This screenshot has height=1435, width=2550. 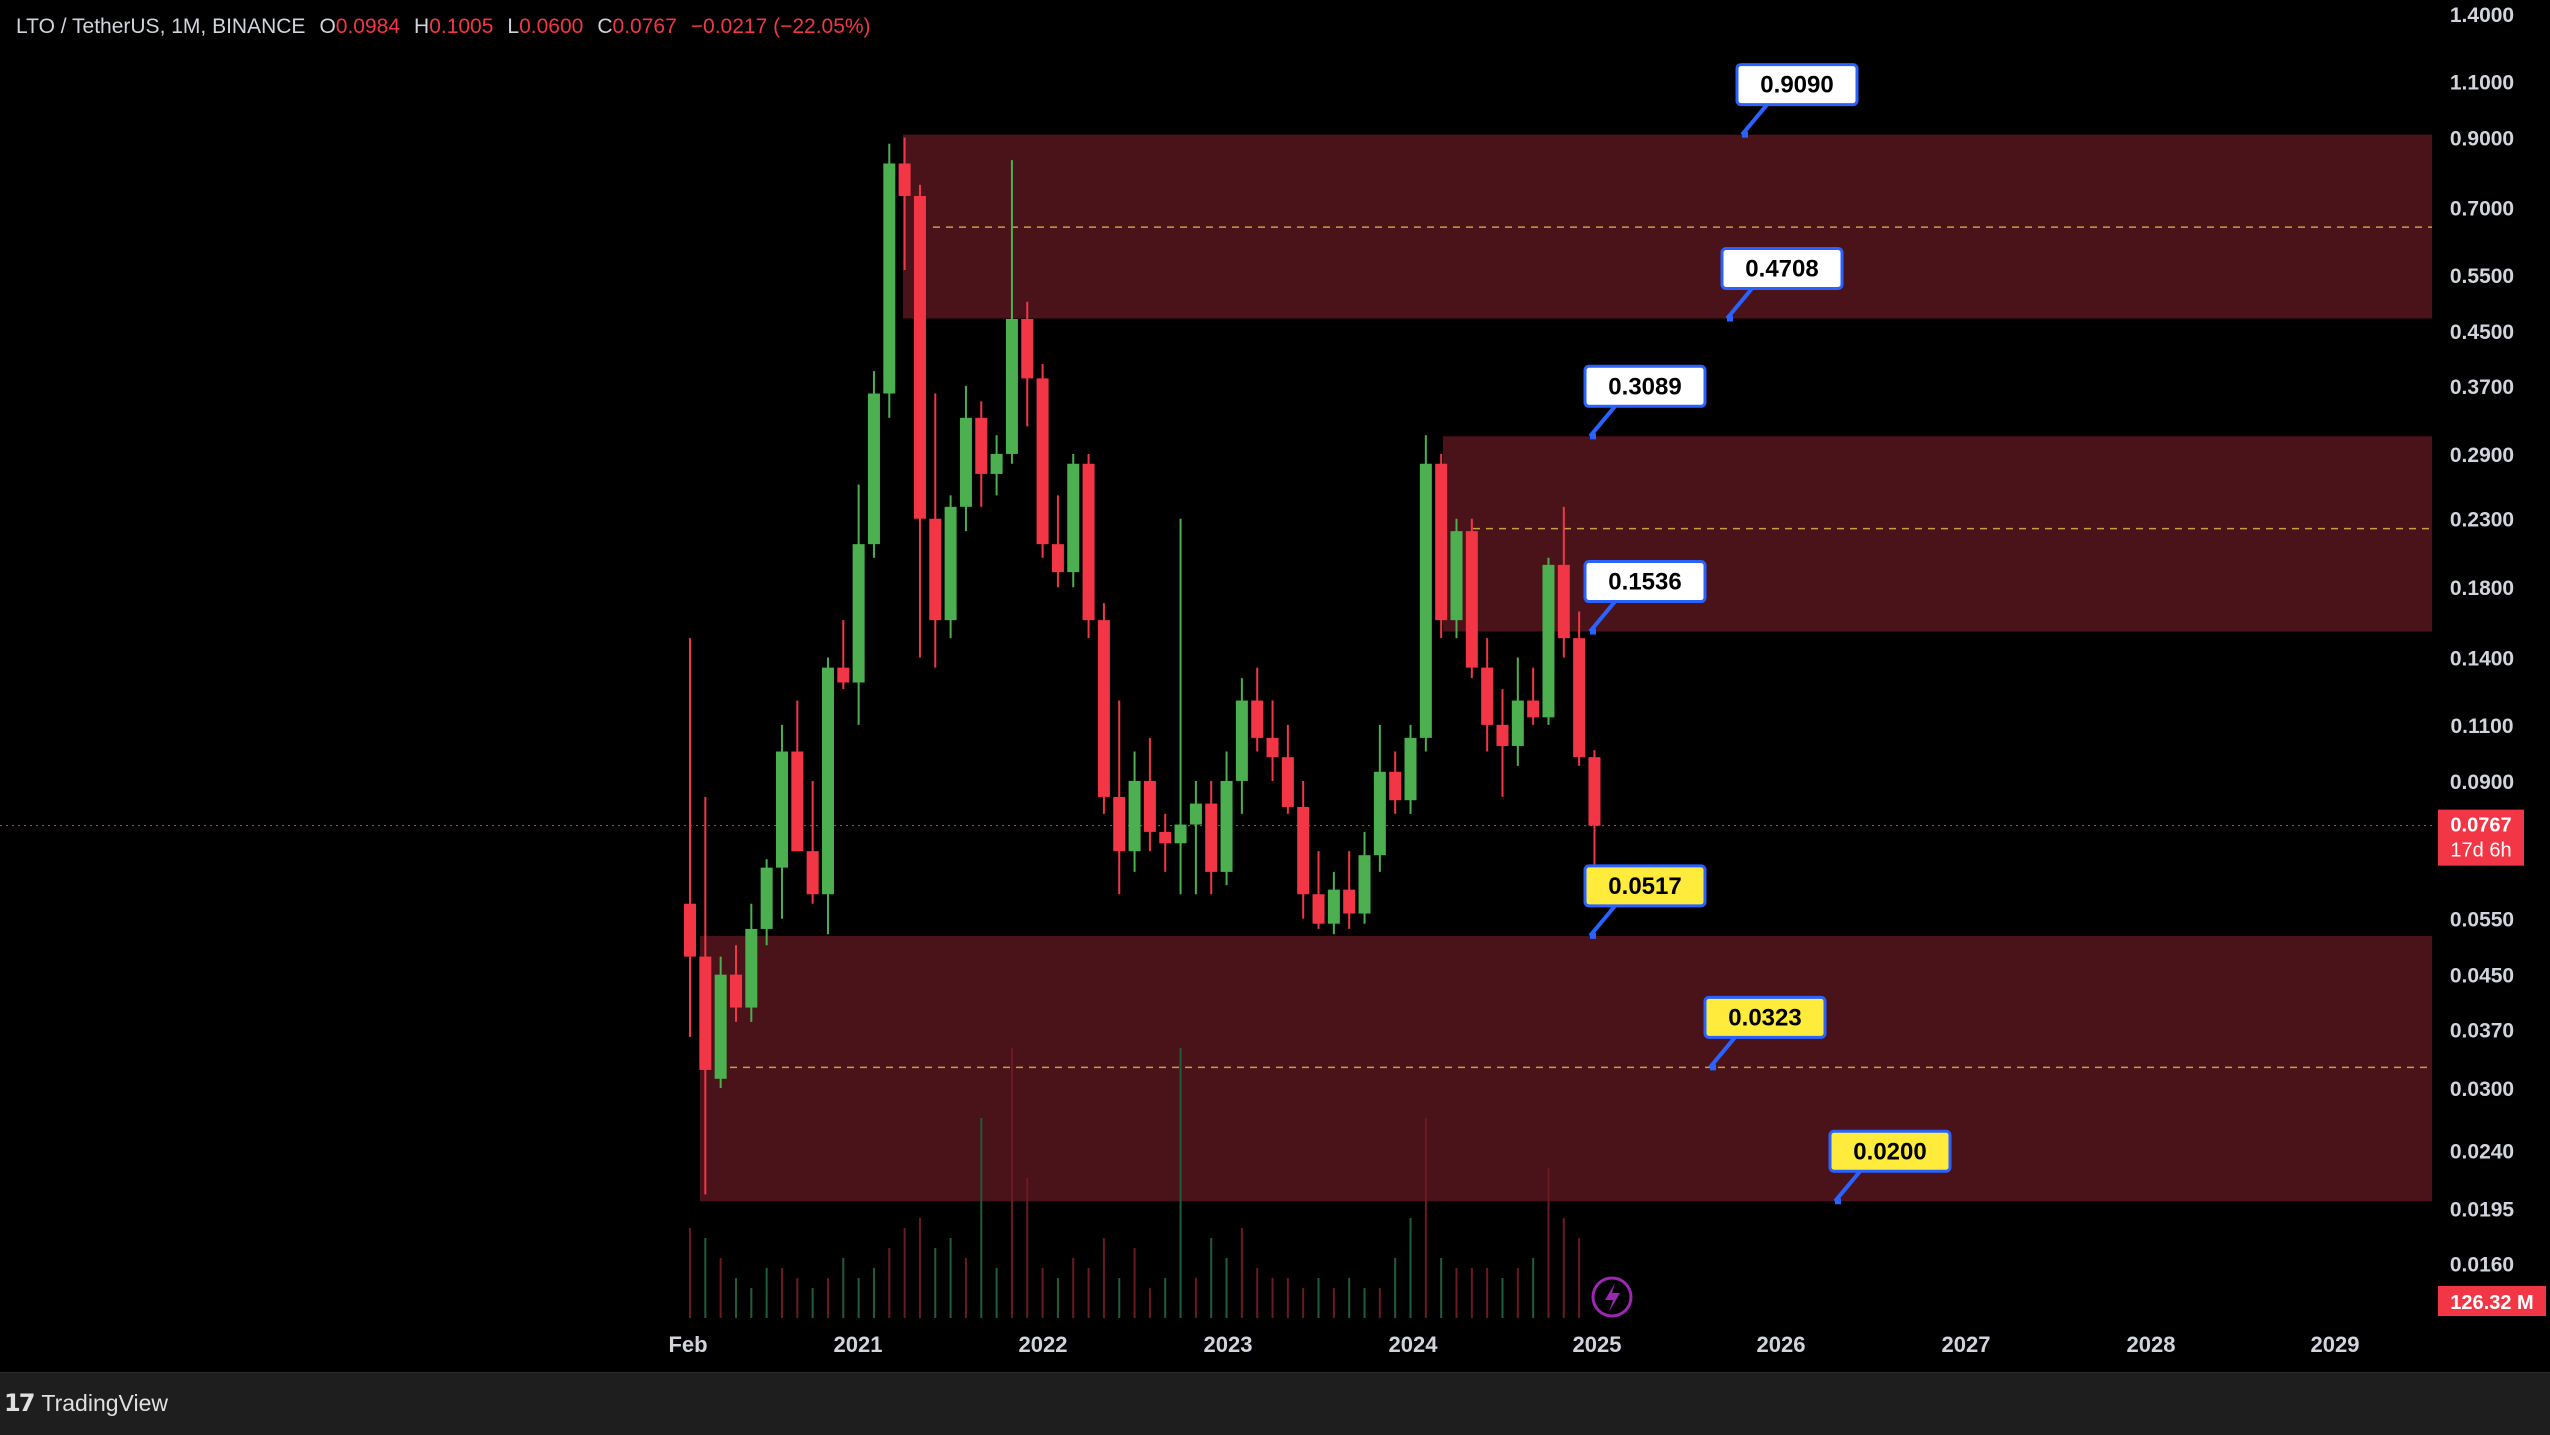 What do you see at coordinates (161, 26) in the screenshot?
I see `symbol-name: LTO / TetherUS, 1M, BINANCE` at bounding box center [161, 26].